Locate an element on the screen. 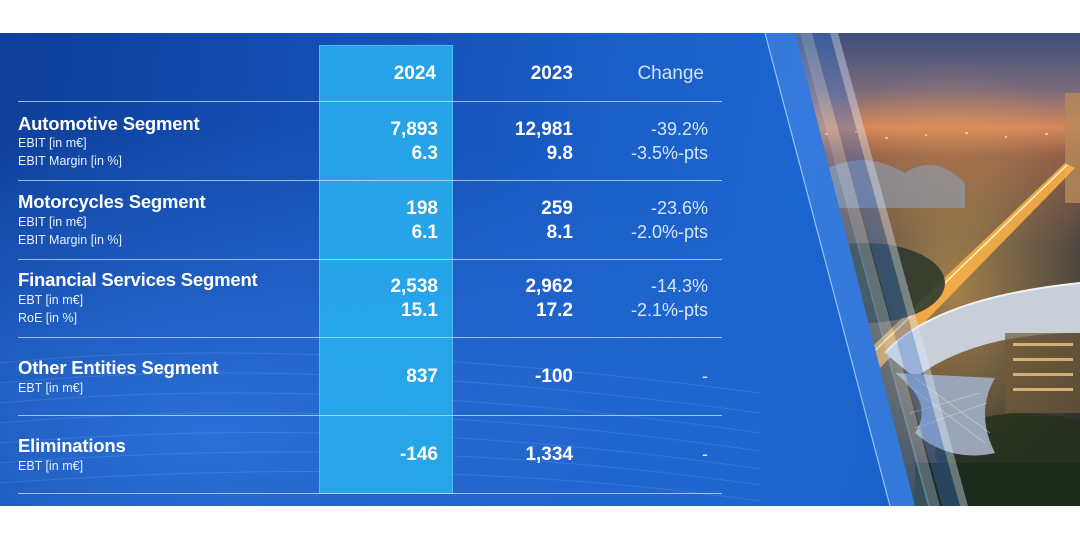  value-2023: 12,981 is located at coordinates (543, 129).